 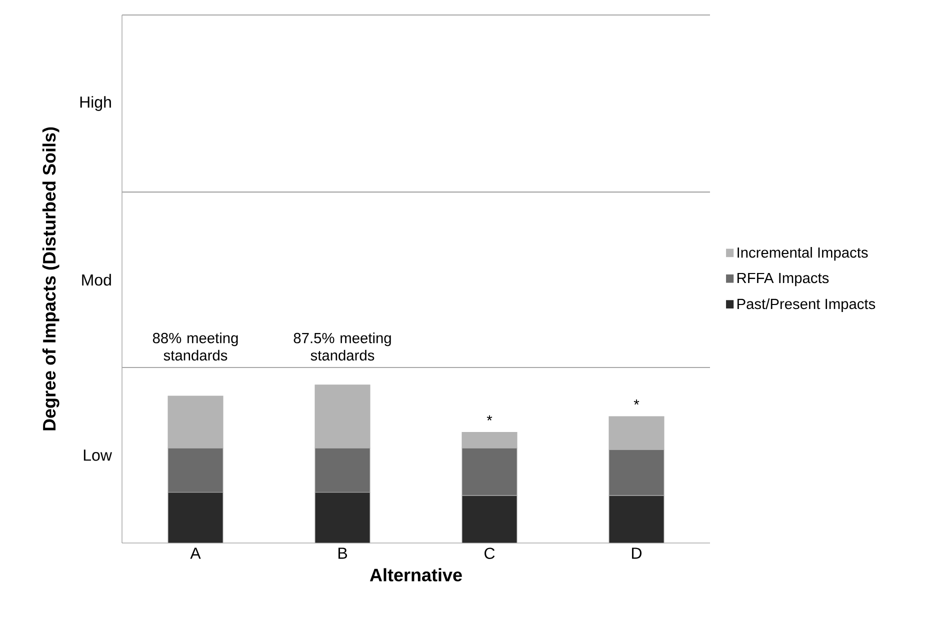 What do you see at coordinates (96, 280) in the screenshot?
I see `text: Mod` at bounding box center [96, 280].